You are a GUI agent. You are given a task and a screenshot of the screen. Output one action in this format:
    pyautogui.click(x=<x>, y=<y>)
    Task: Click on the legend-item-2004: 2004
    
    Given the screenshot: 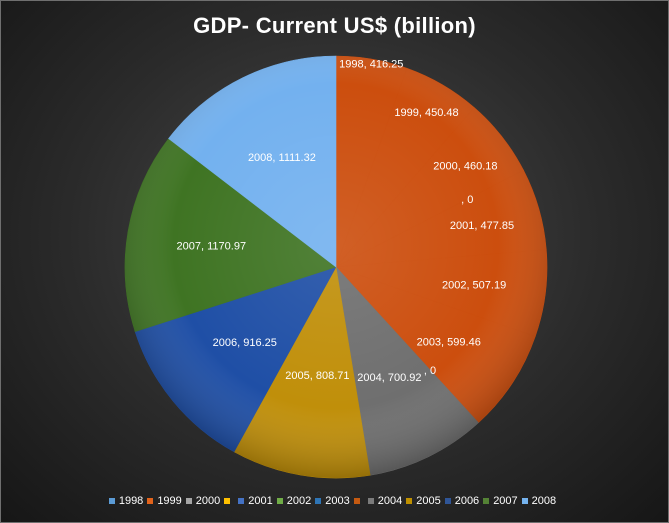 What is the action you would take?
    pyautogui.click(x=385, y=501)
    